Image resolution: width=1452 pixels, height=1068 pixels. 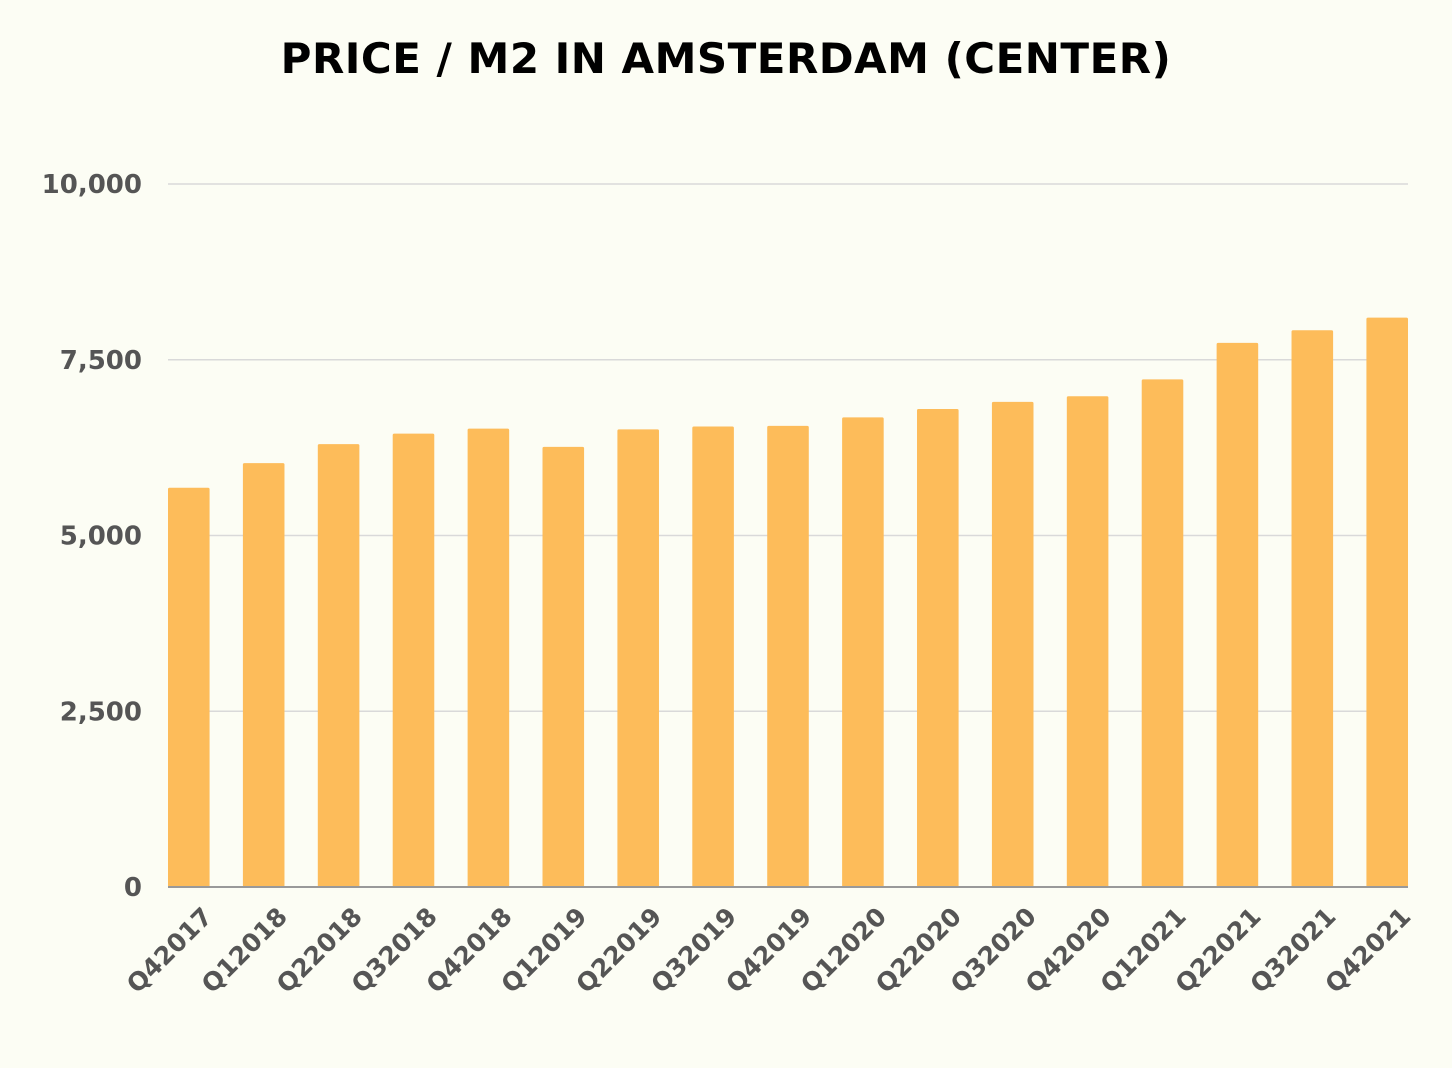 What do you see at coordinates (788, 656) in the screenshot?
I see `bar-q42019` at bounding box center [788, 656].